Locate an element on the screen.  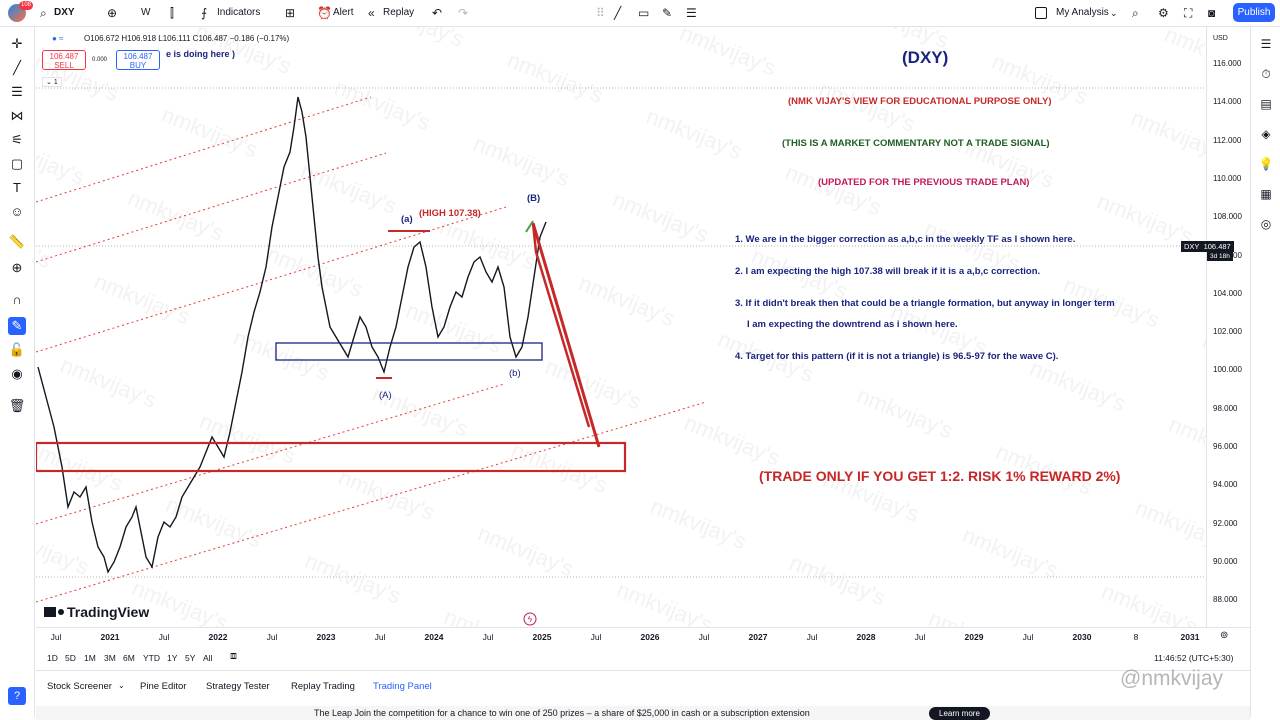
range-button-3m: 3M is located at coordinates (110, 658).